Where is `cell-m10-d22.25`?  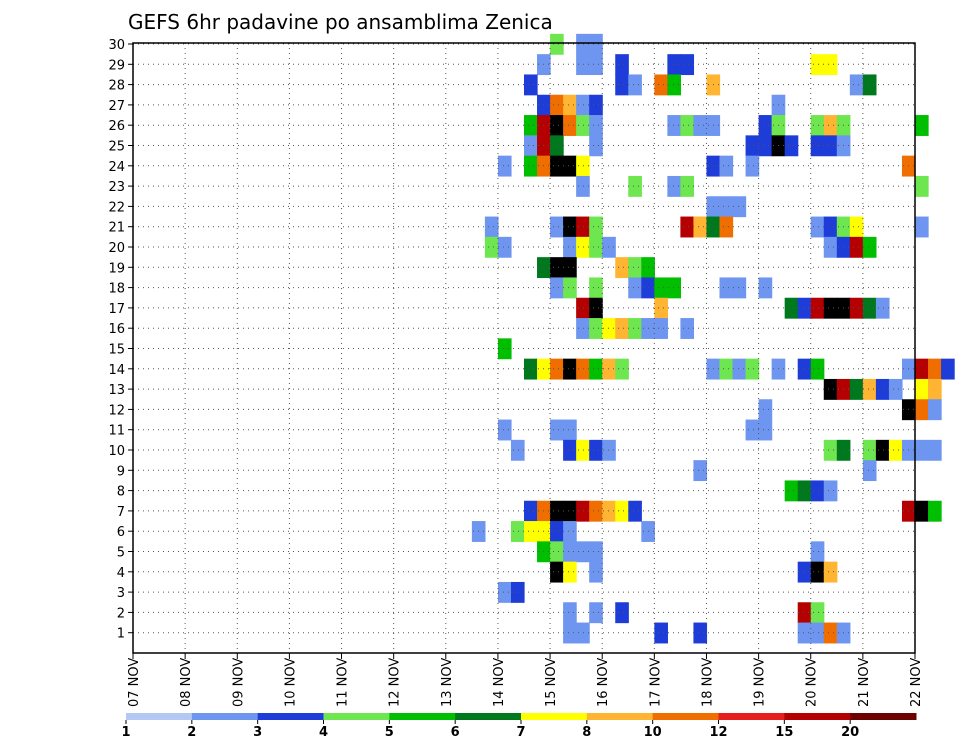
cell-m10-d22.25 is located at coordinates (935, 450).